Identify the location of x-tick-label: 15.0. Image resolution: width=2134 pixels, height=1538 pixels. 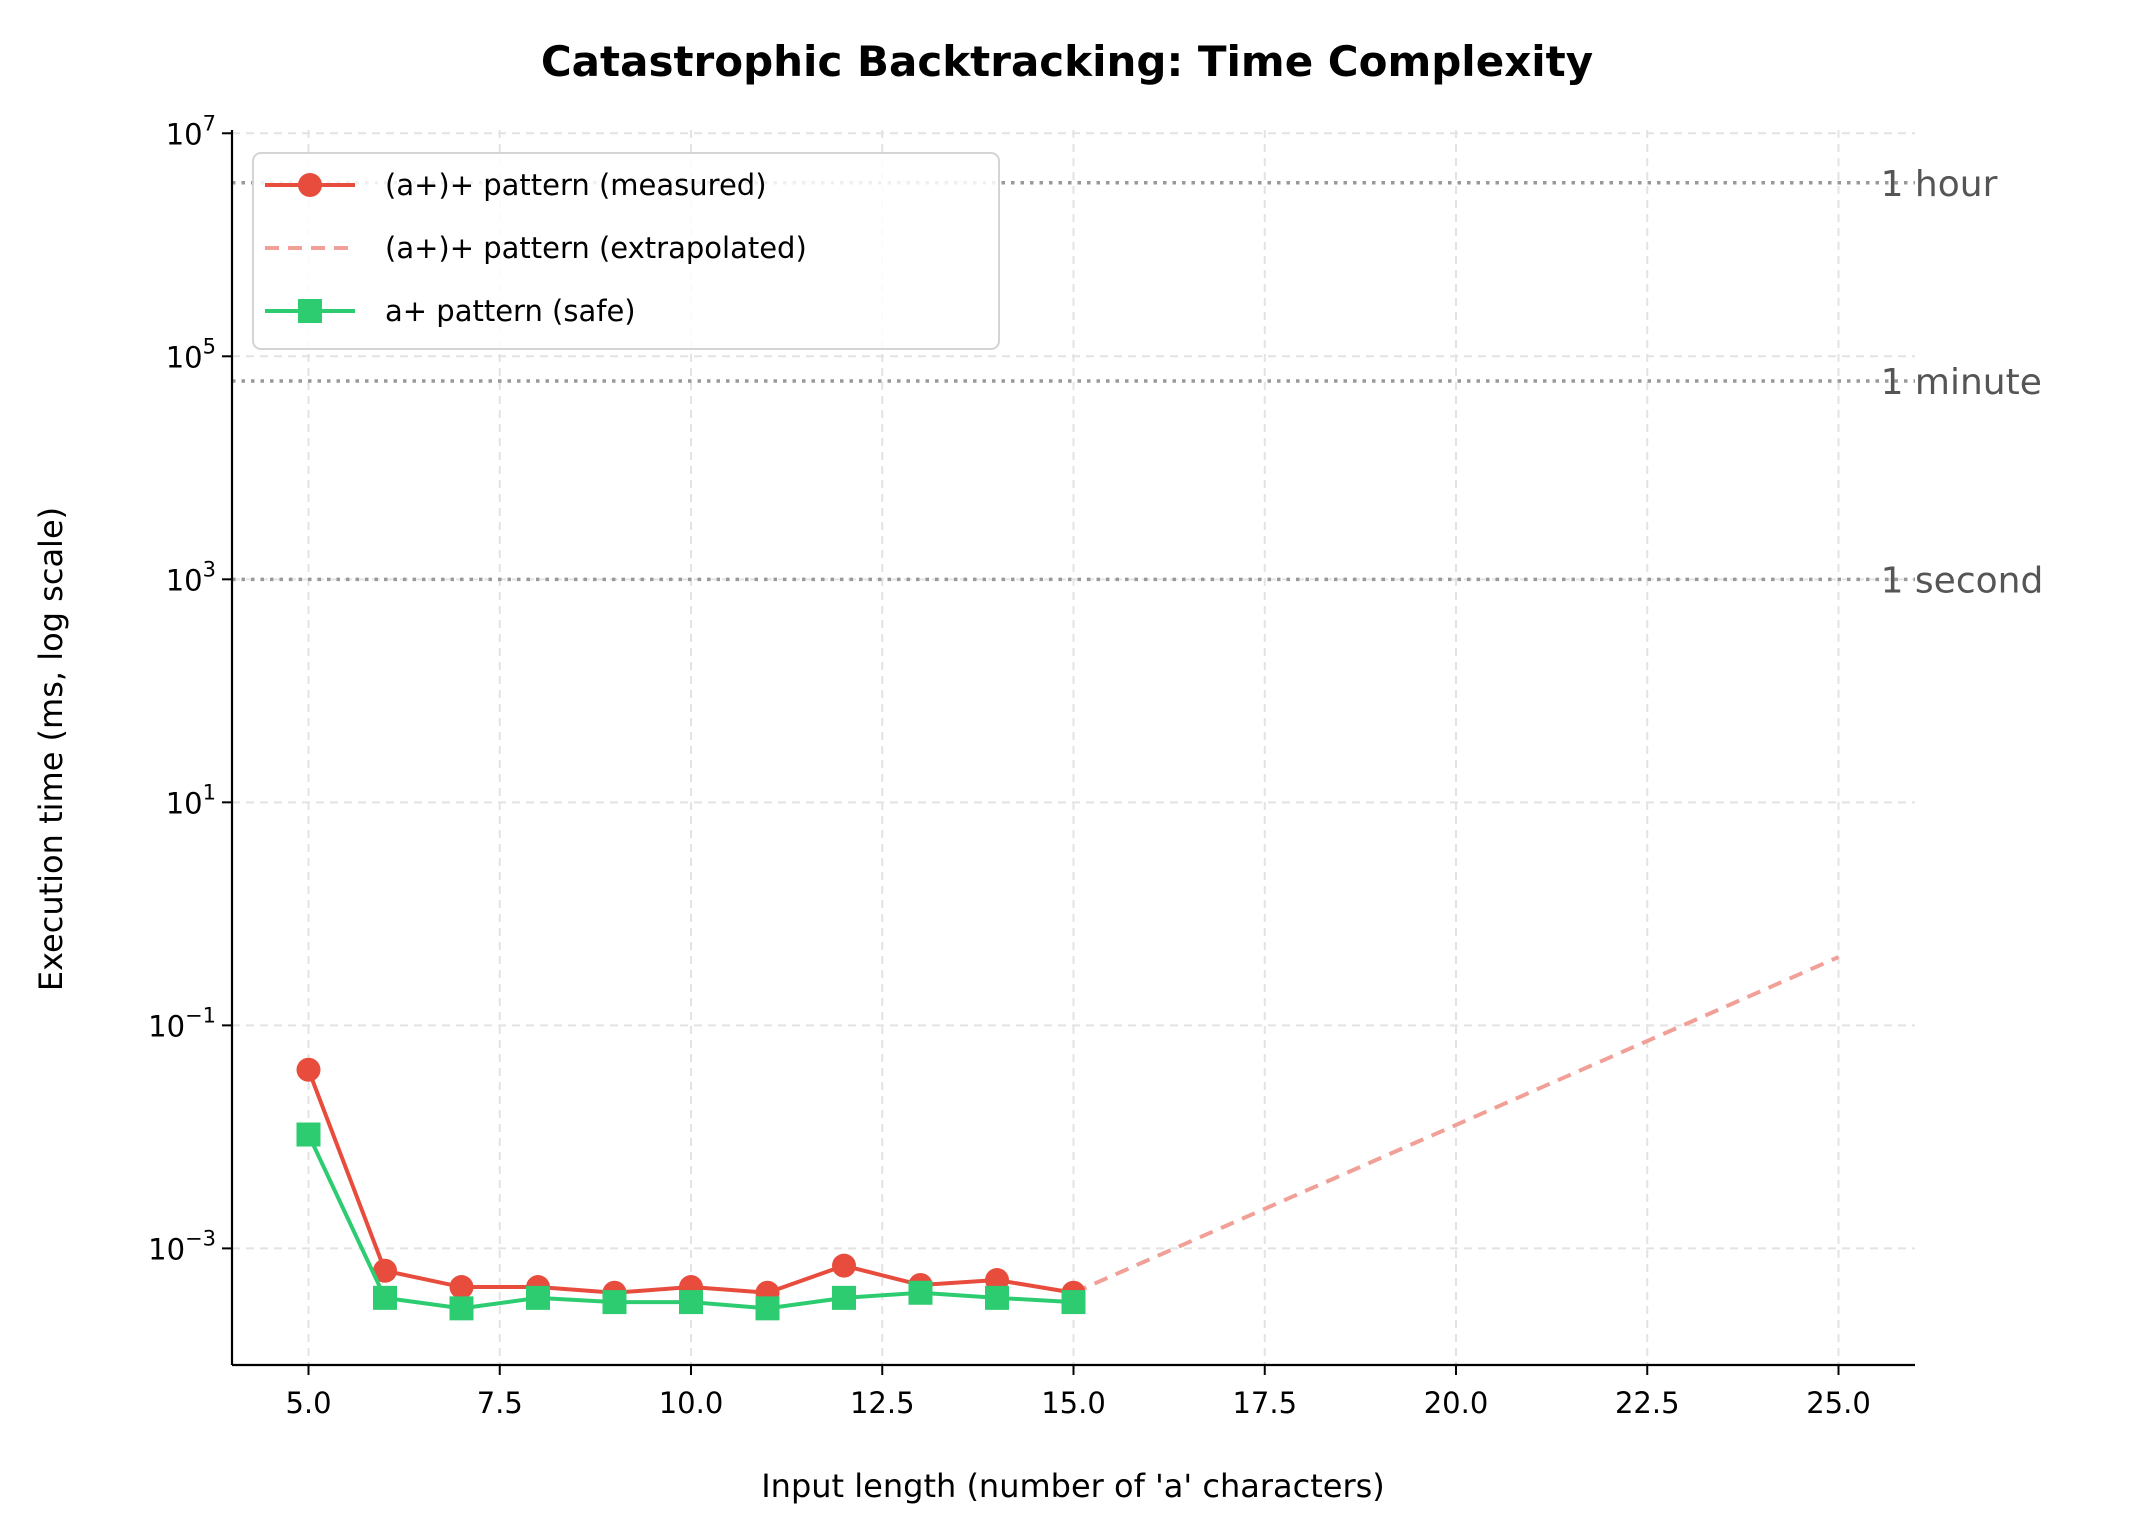
(1073, 1403).